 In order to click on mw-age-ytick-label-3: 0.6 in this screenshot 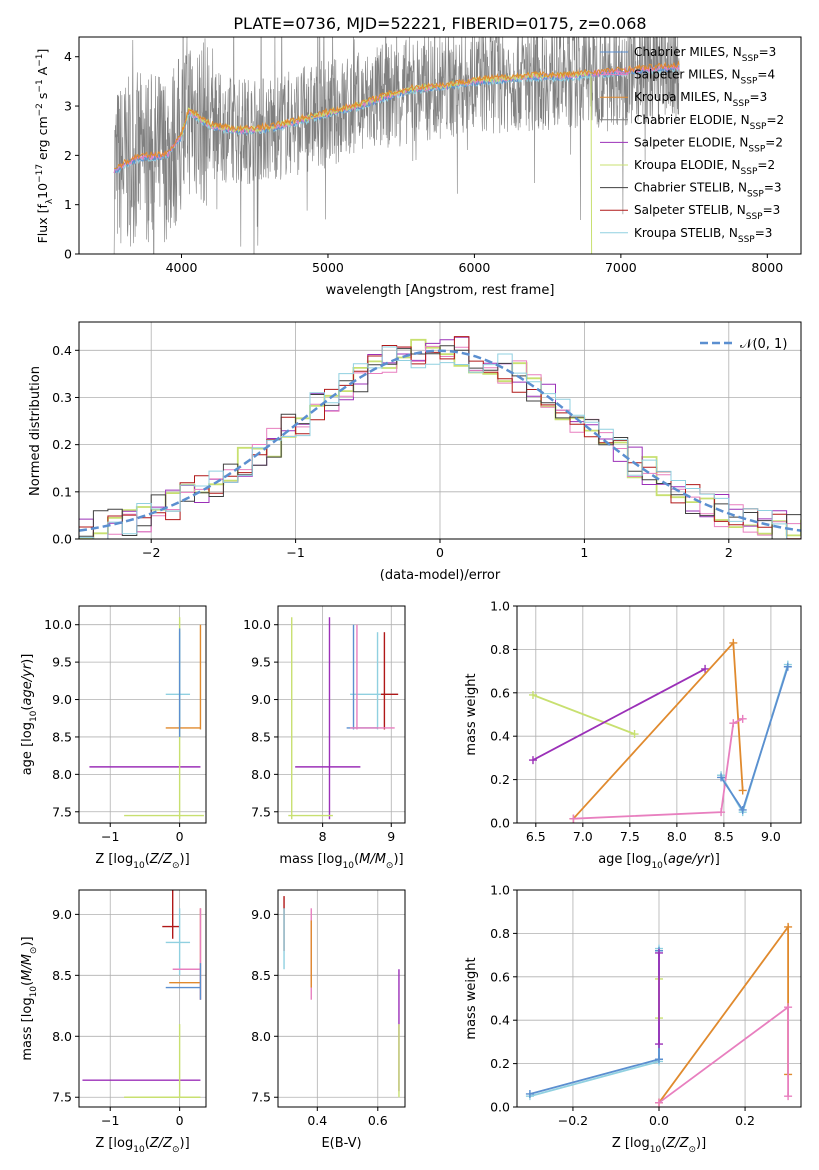, I will do `click(500, 692)`.